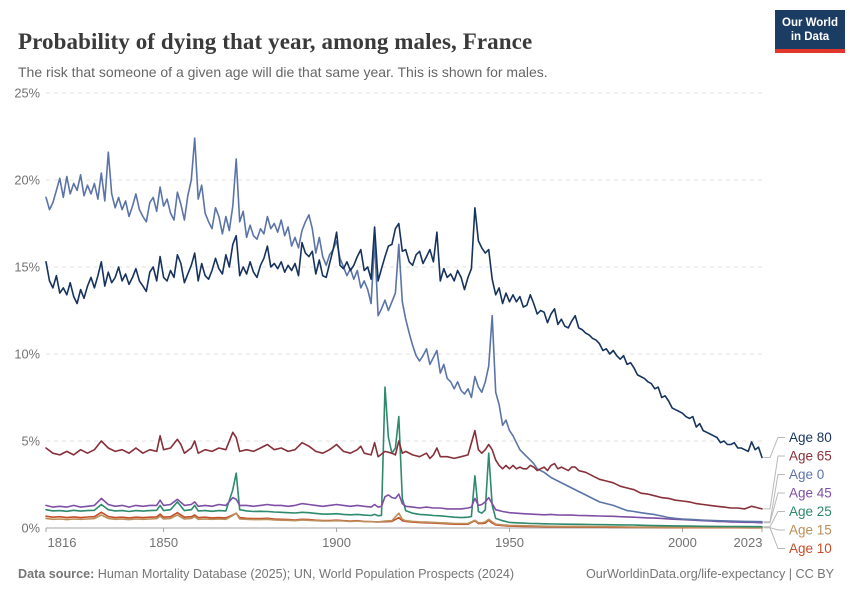 The width and height of the screenshot is (850, 600). What do you see at coordinates (810, 23) in the screenshot?
I see `owid-logo-line1: Our World` at bounding box center [810, 23].